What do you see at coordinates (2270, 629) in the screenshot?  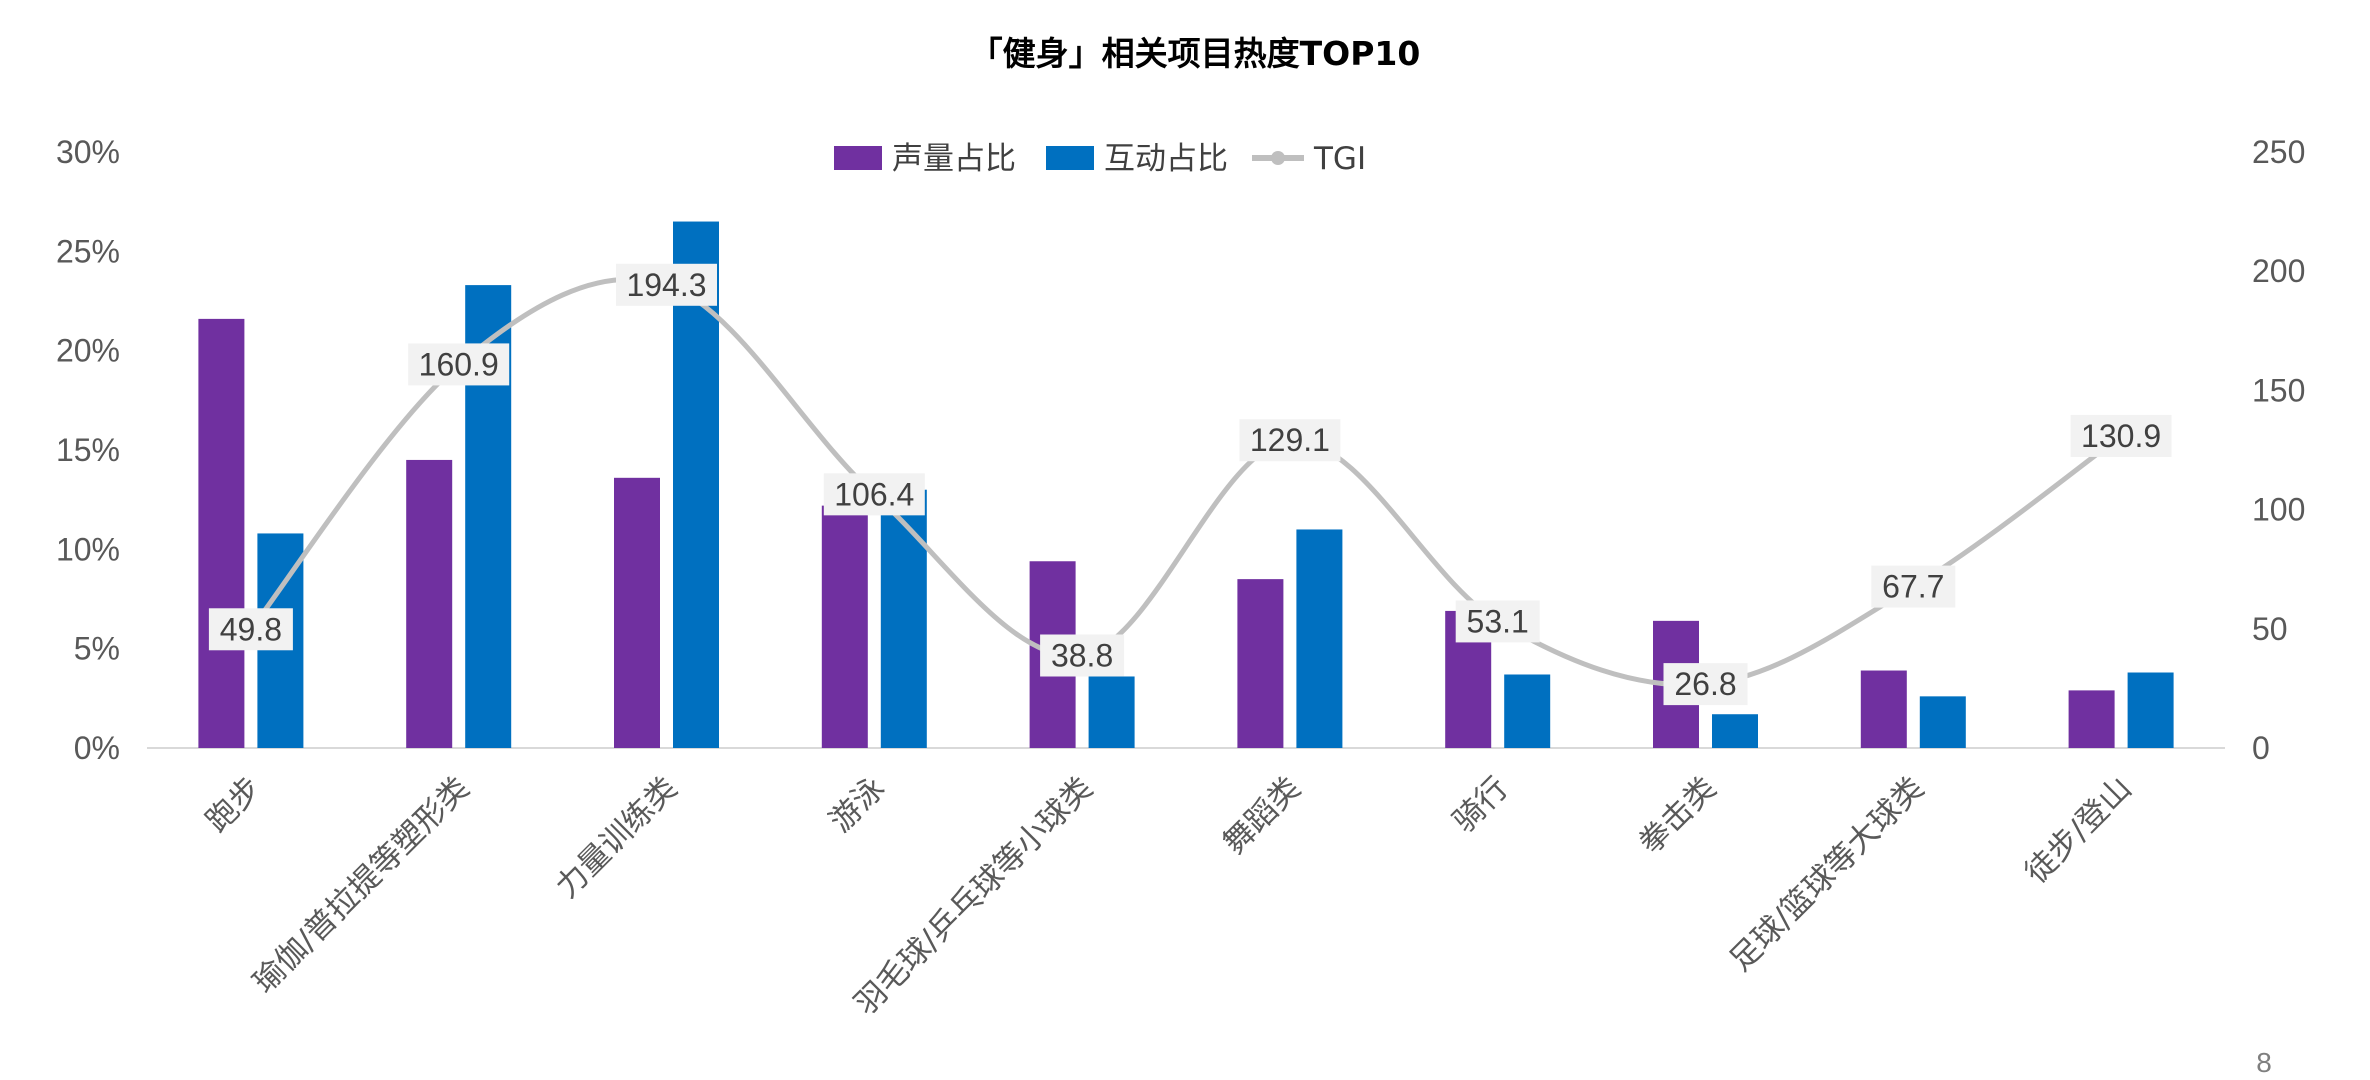 I see `y-right-tick-label: 50` at bounding box center [2270, 629].